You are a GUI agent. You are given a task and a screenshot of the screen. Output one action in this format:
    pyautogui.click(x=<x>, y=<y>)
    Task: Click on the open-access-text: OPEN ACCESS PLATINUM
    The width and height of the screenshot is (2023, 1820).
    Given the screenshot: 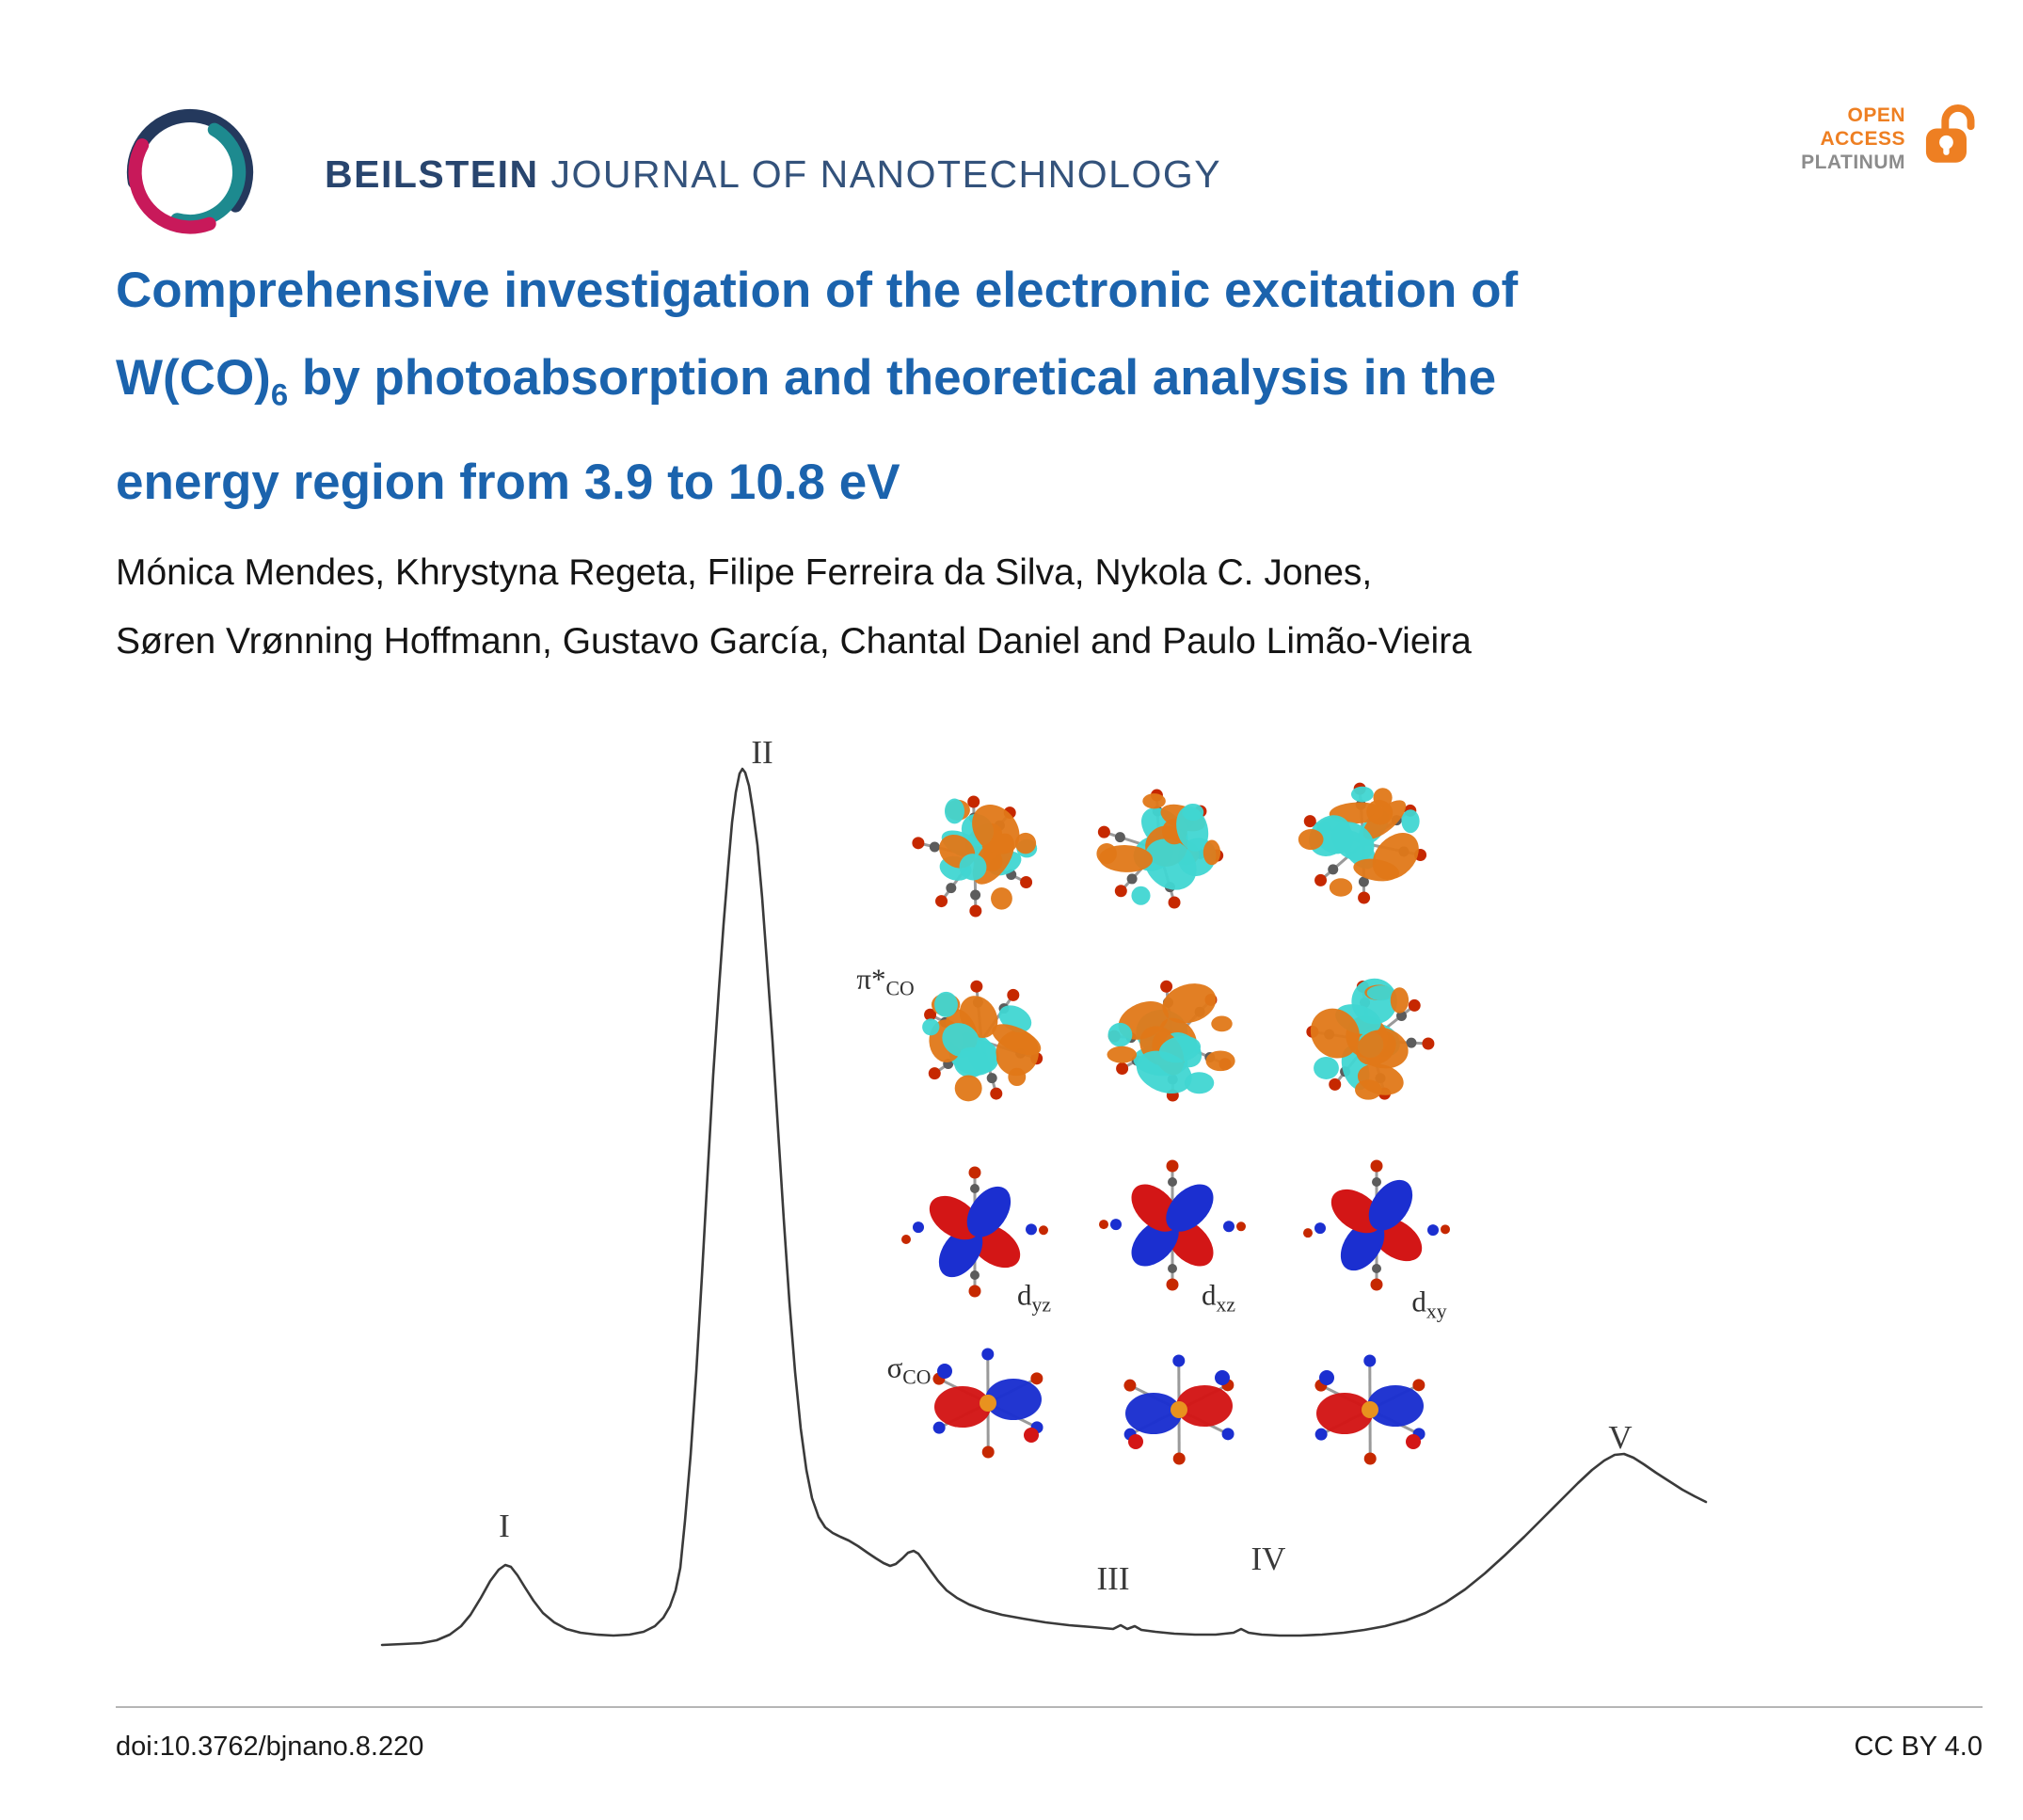 What is the action you would take?
    pyautogui.click(x=1853, y=139)
    